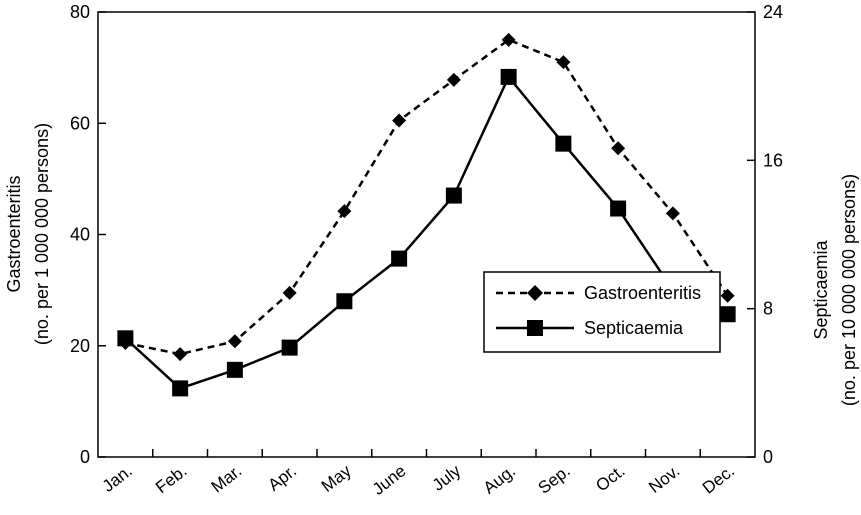 The width and height of the screenshot is (861, 515). I want to click on left-tick-label: 60, so click(80, 123).